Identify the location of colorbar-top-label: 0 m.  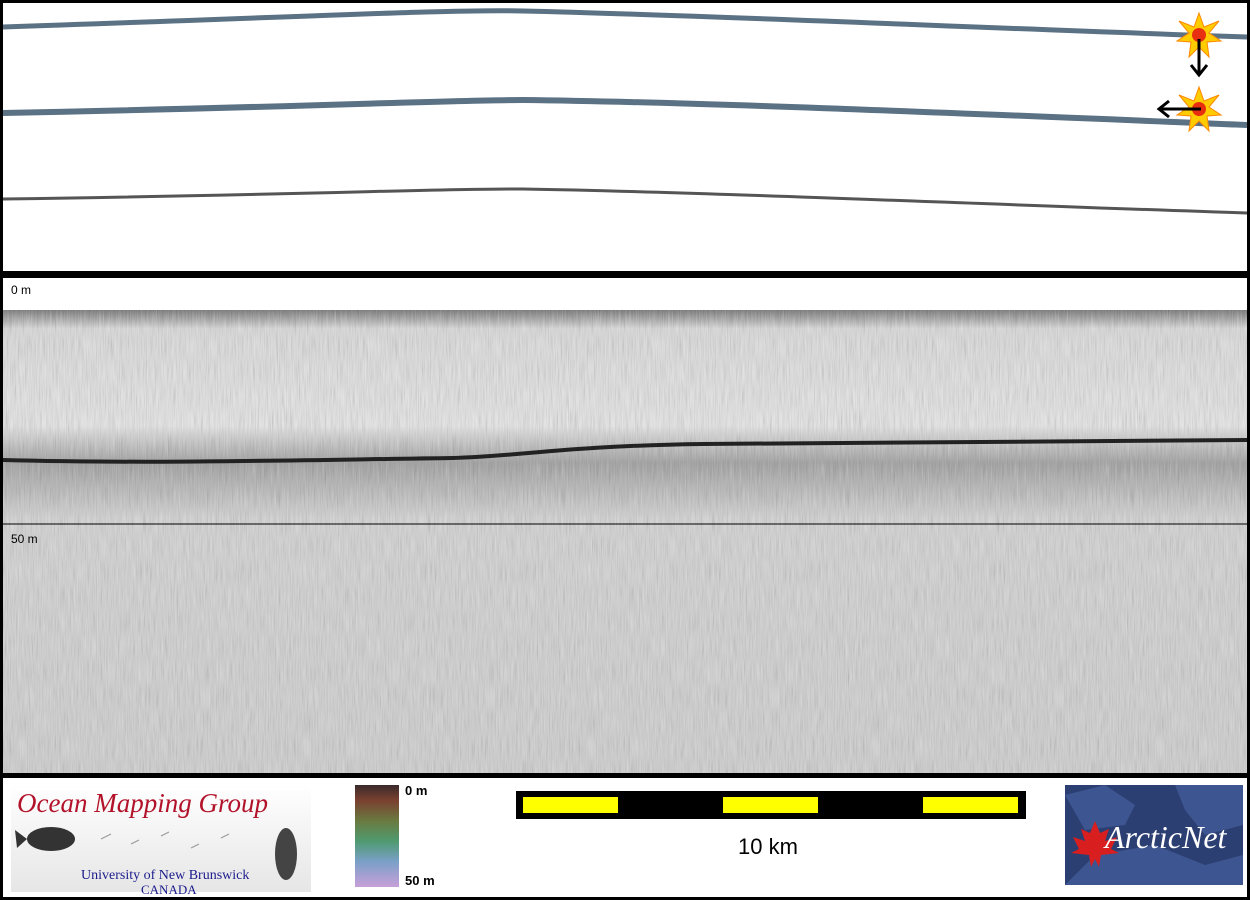
(416, 790).